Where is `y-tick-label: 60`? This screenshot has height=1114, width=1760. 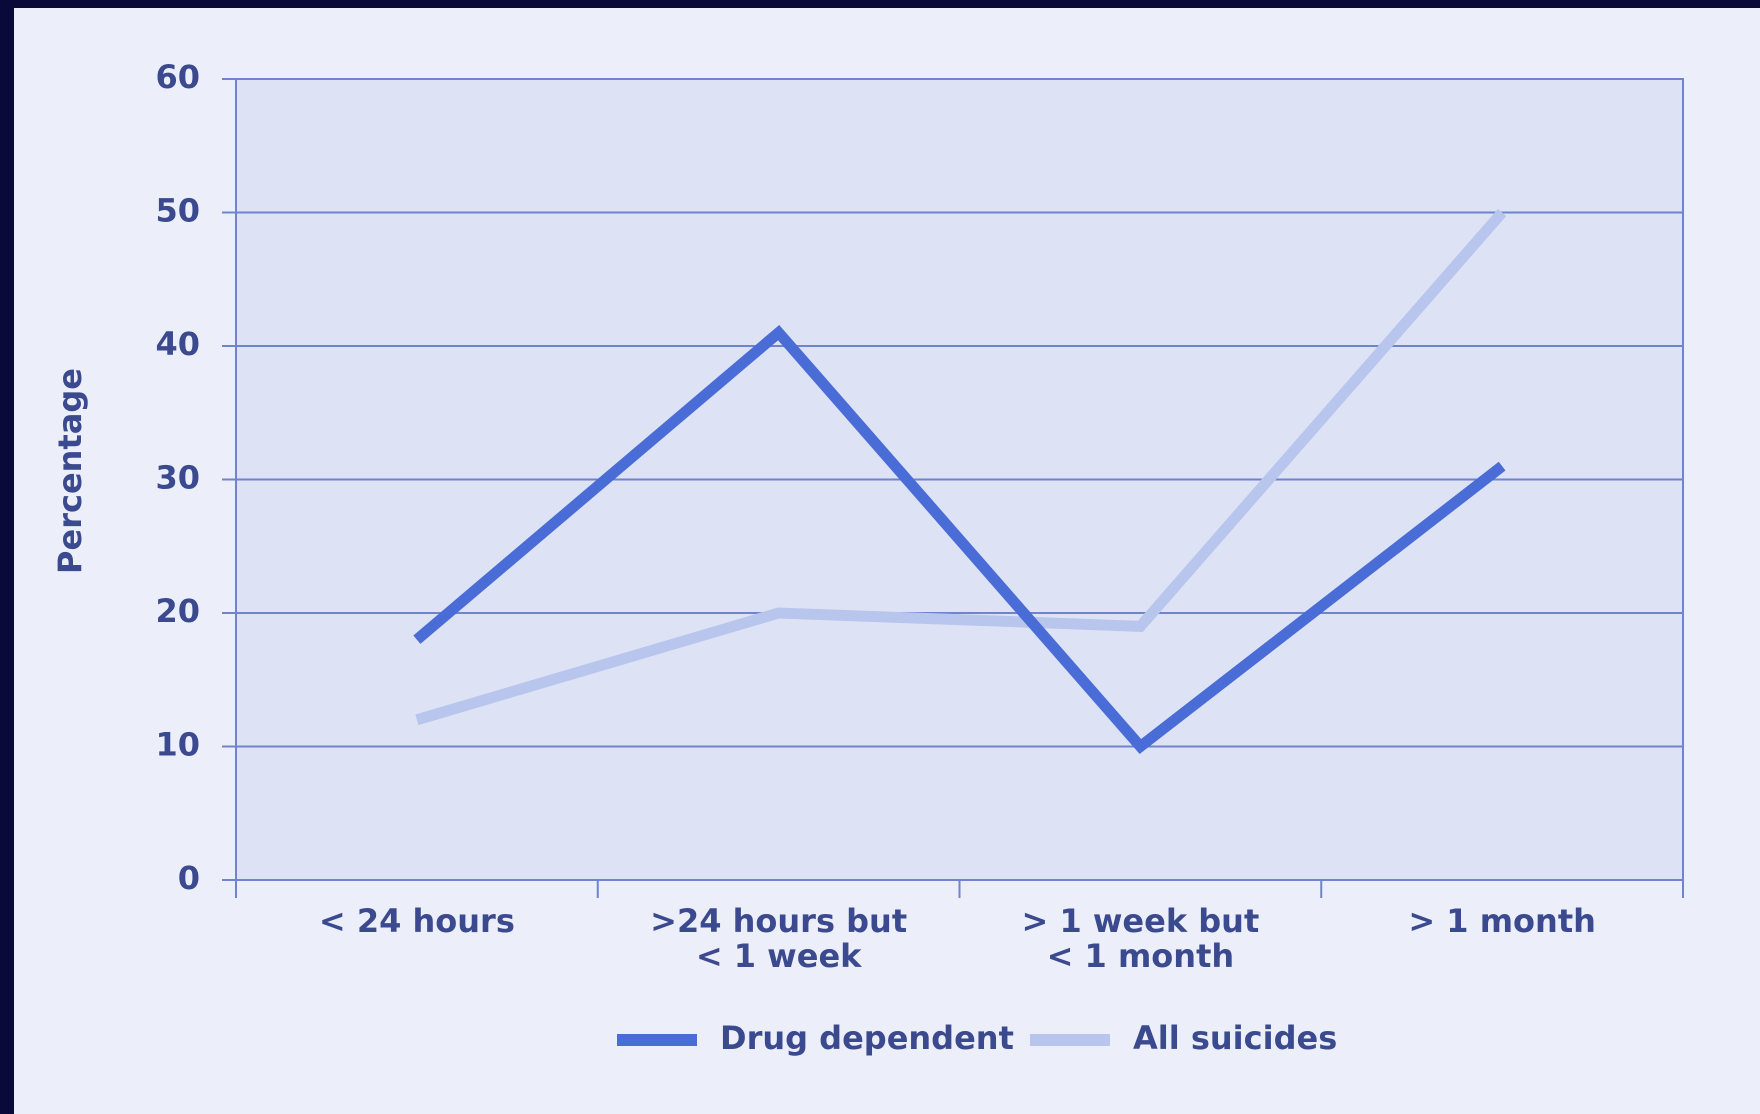 y-tick-label: 60 is located at coordinates (177, 77).